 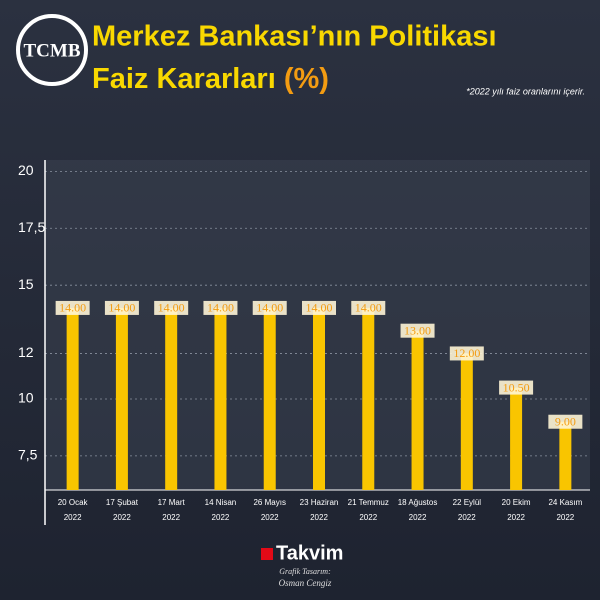 What do you see at coordinates (28, 455) in the screenshot?
I see `y-tick-label: 7,5` at bounding box center [28, 455].